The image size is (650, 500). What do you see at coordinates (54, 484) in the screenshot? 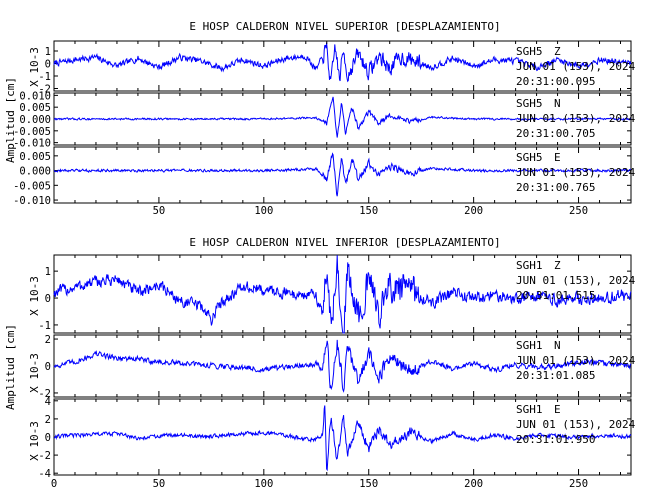
I see `x-tick-label: 0` at bounding box center [54, 484].